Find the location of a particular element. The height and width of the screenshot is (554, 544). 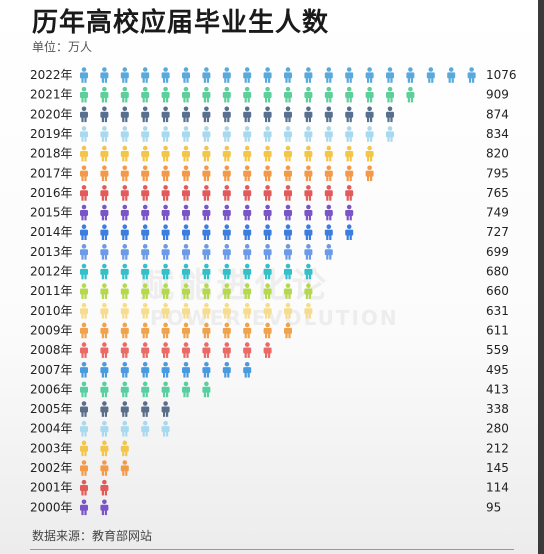

value-label: 338 is located at coordinates (497, 409).